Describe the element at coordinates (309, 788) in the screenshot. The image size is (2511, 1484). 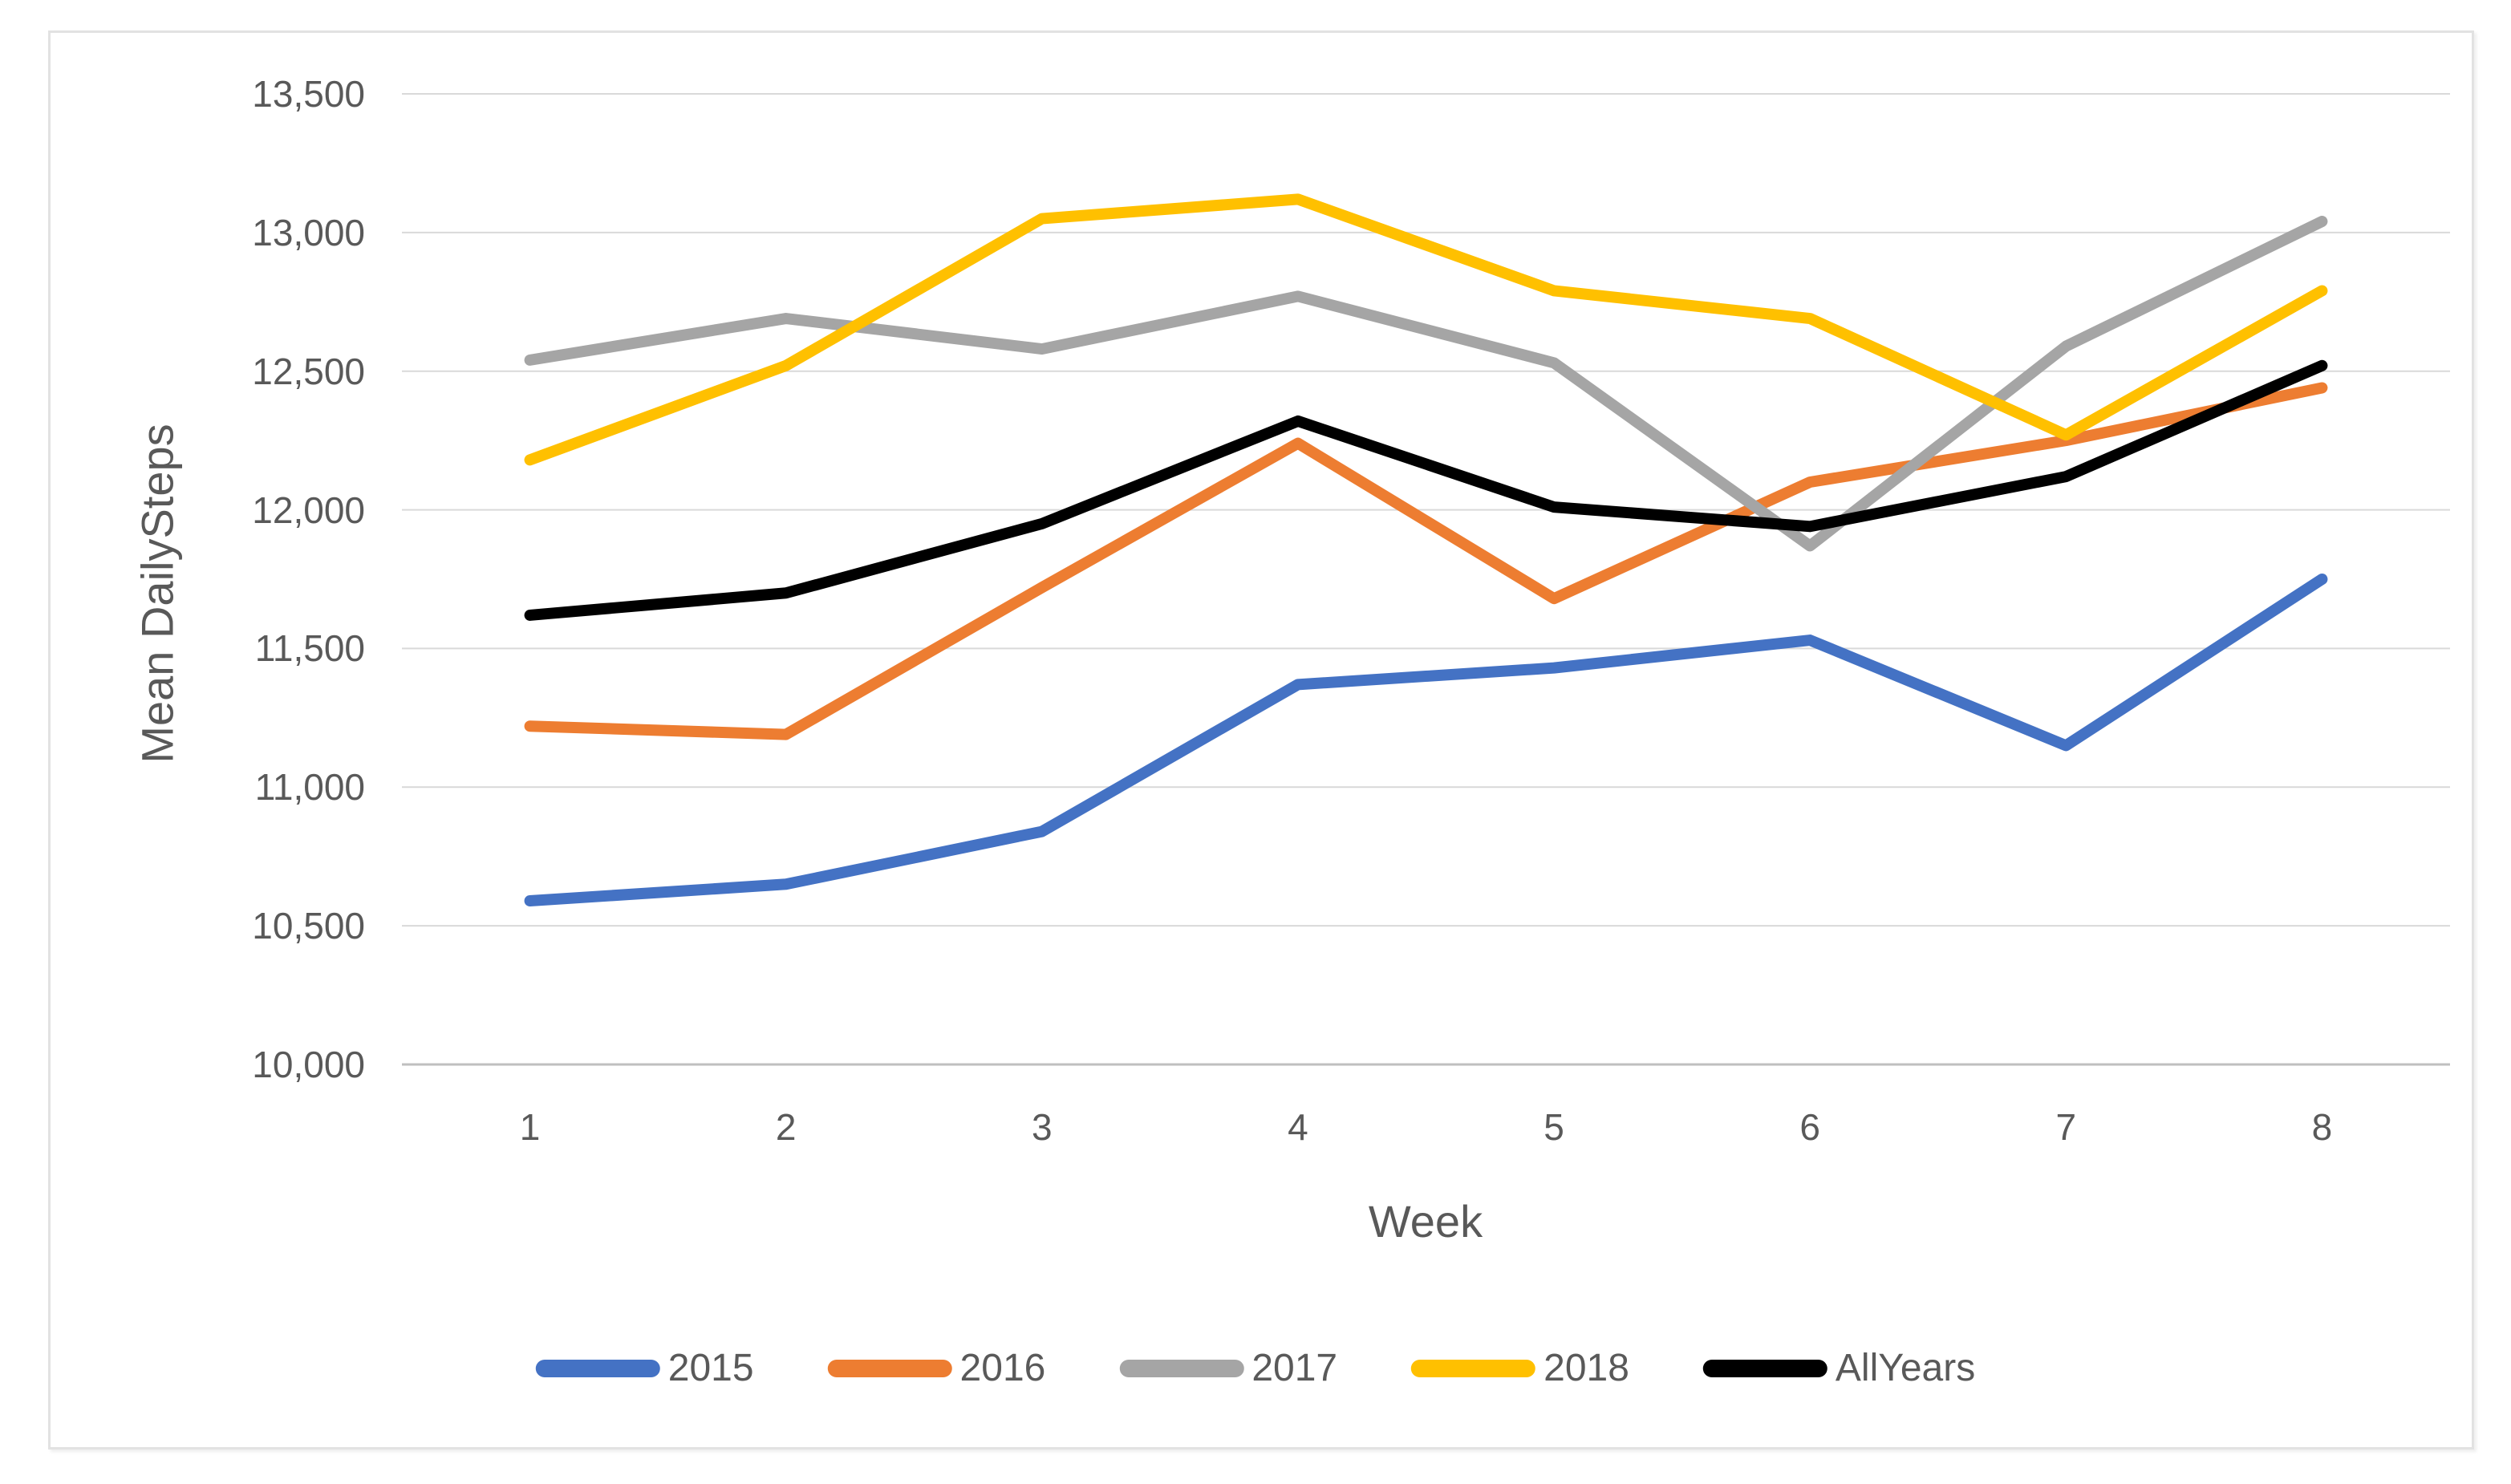
I see `y-tick-label: 11,000` at that location.